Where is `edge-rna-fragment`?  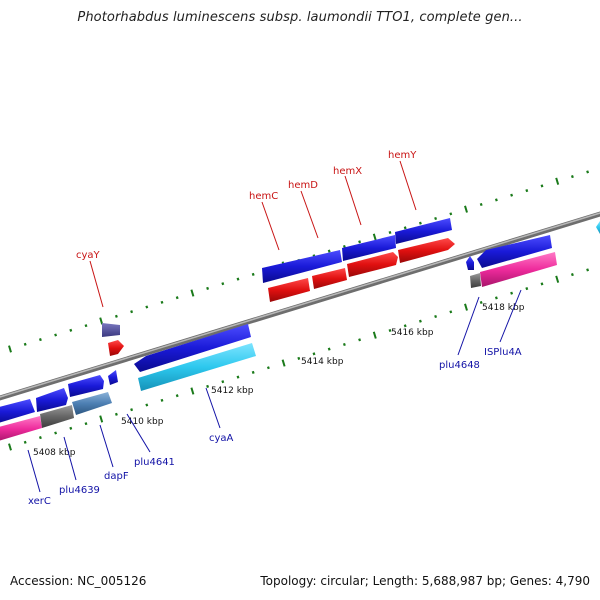 edge-rna-fragment is located at coordinates (598, 227).